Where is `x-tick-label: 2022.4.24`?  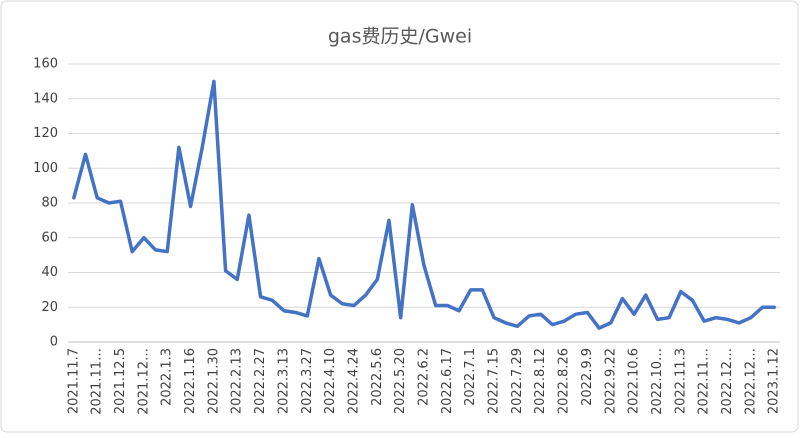 x-tick-label: 2022.4.24 is located at coordinates (353, 381).